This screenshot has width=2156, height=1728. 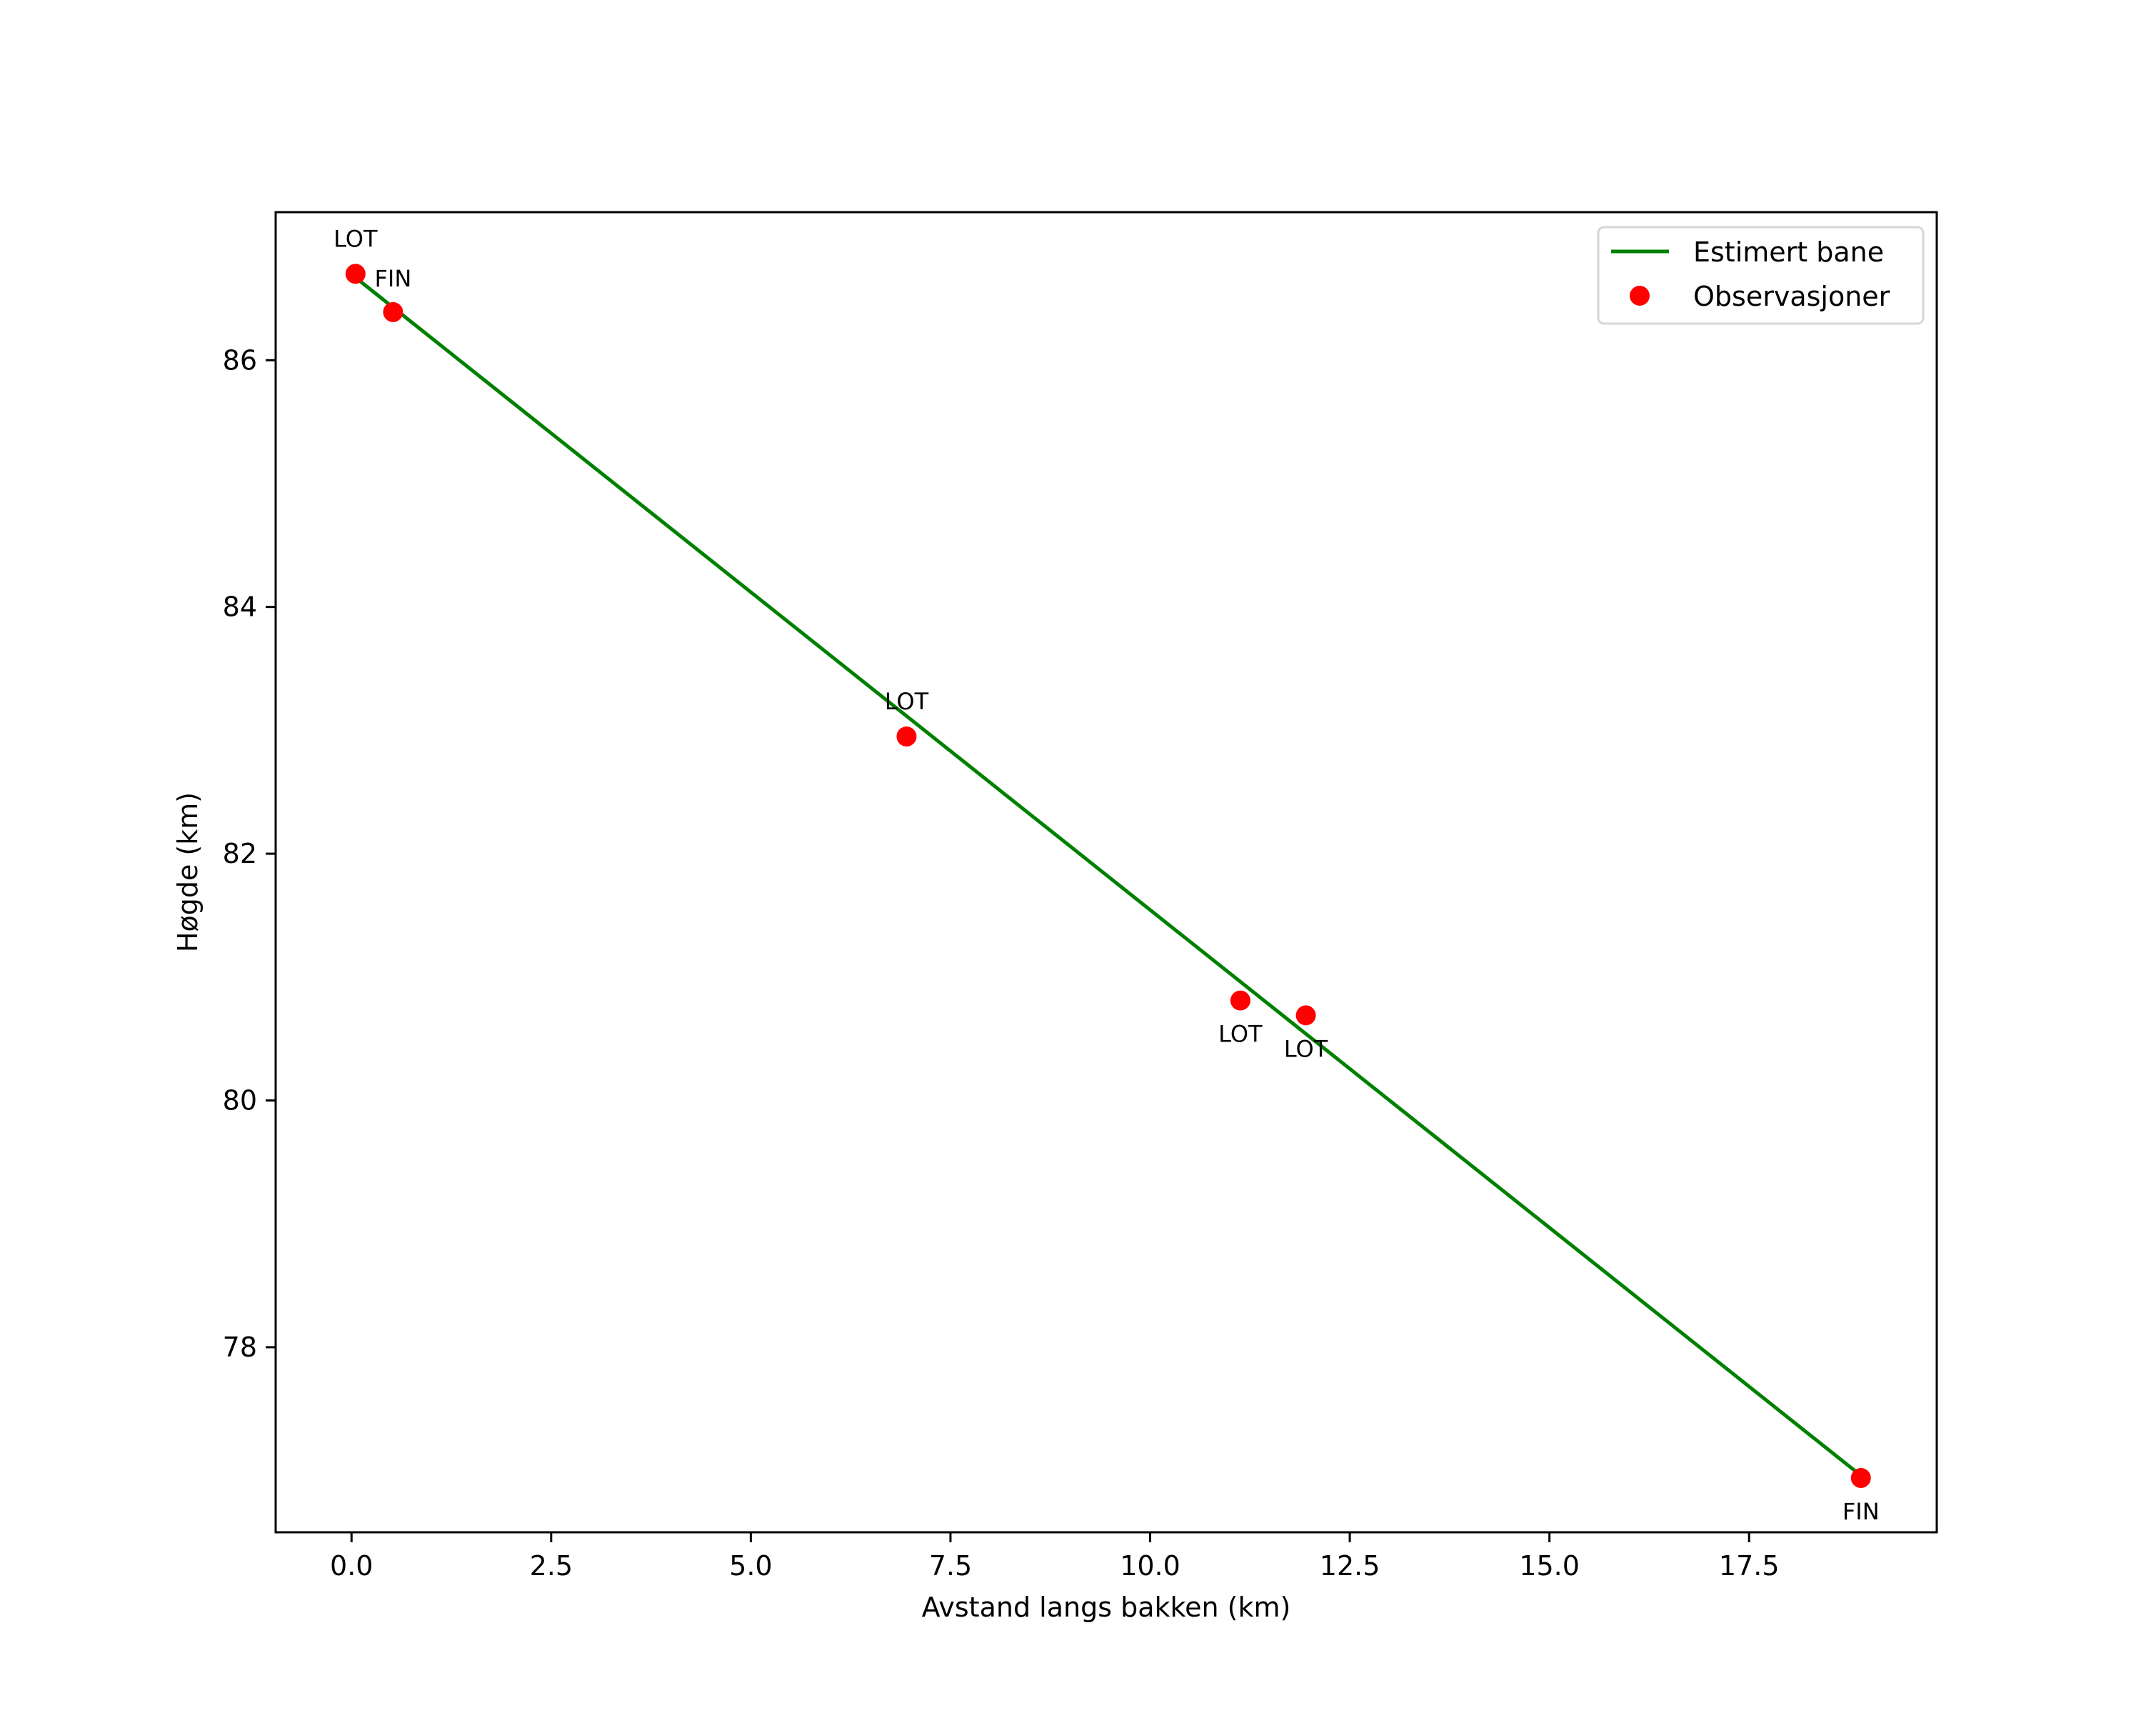 I want to click on x-axis-label: Avstand langs bakken (km), so click(x=1107, y=1607).